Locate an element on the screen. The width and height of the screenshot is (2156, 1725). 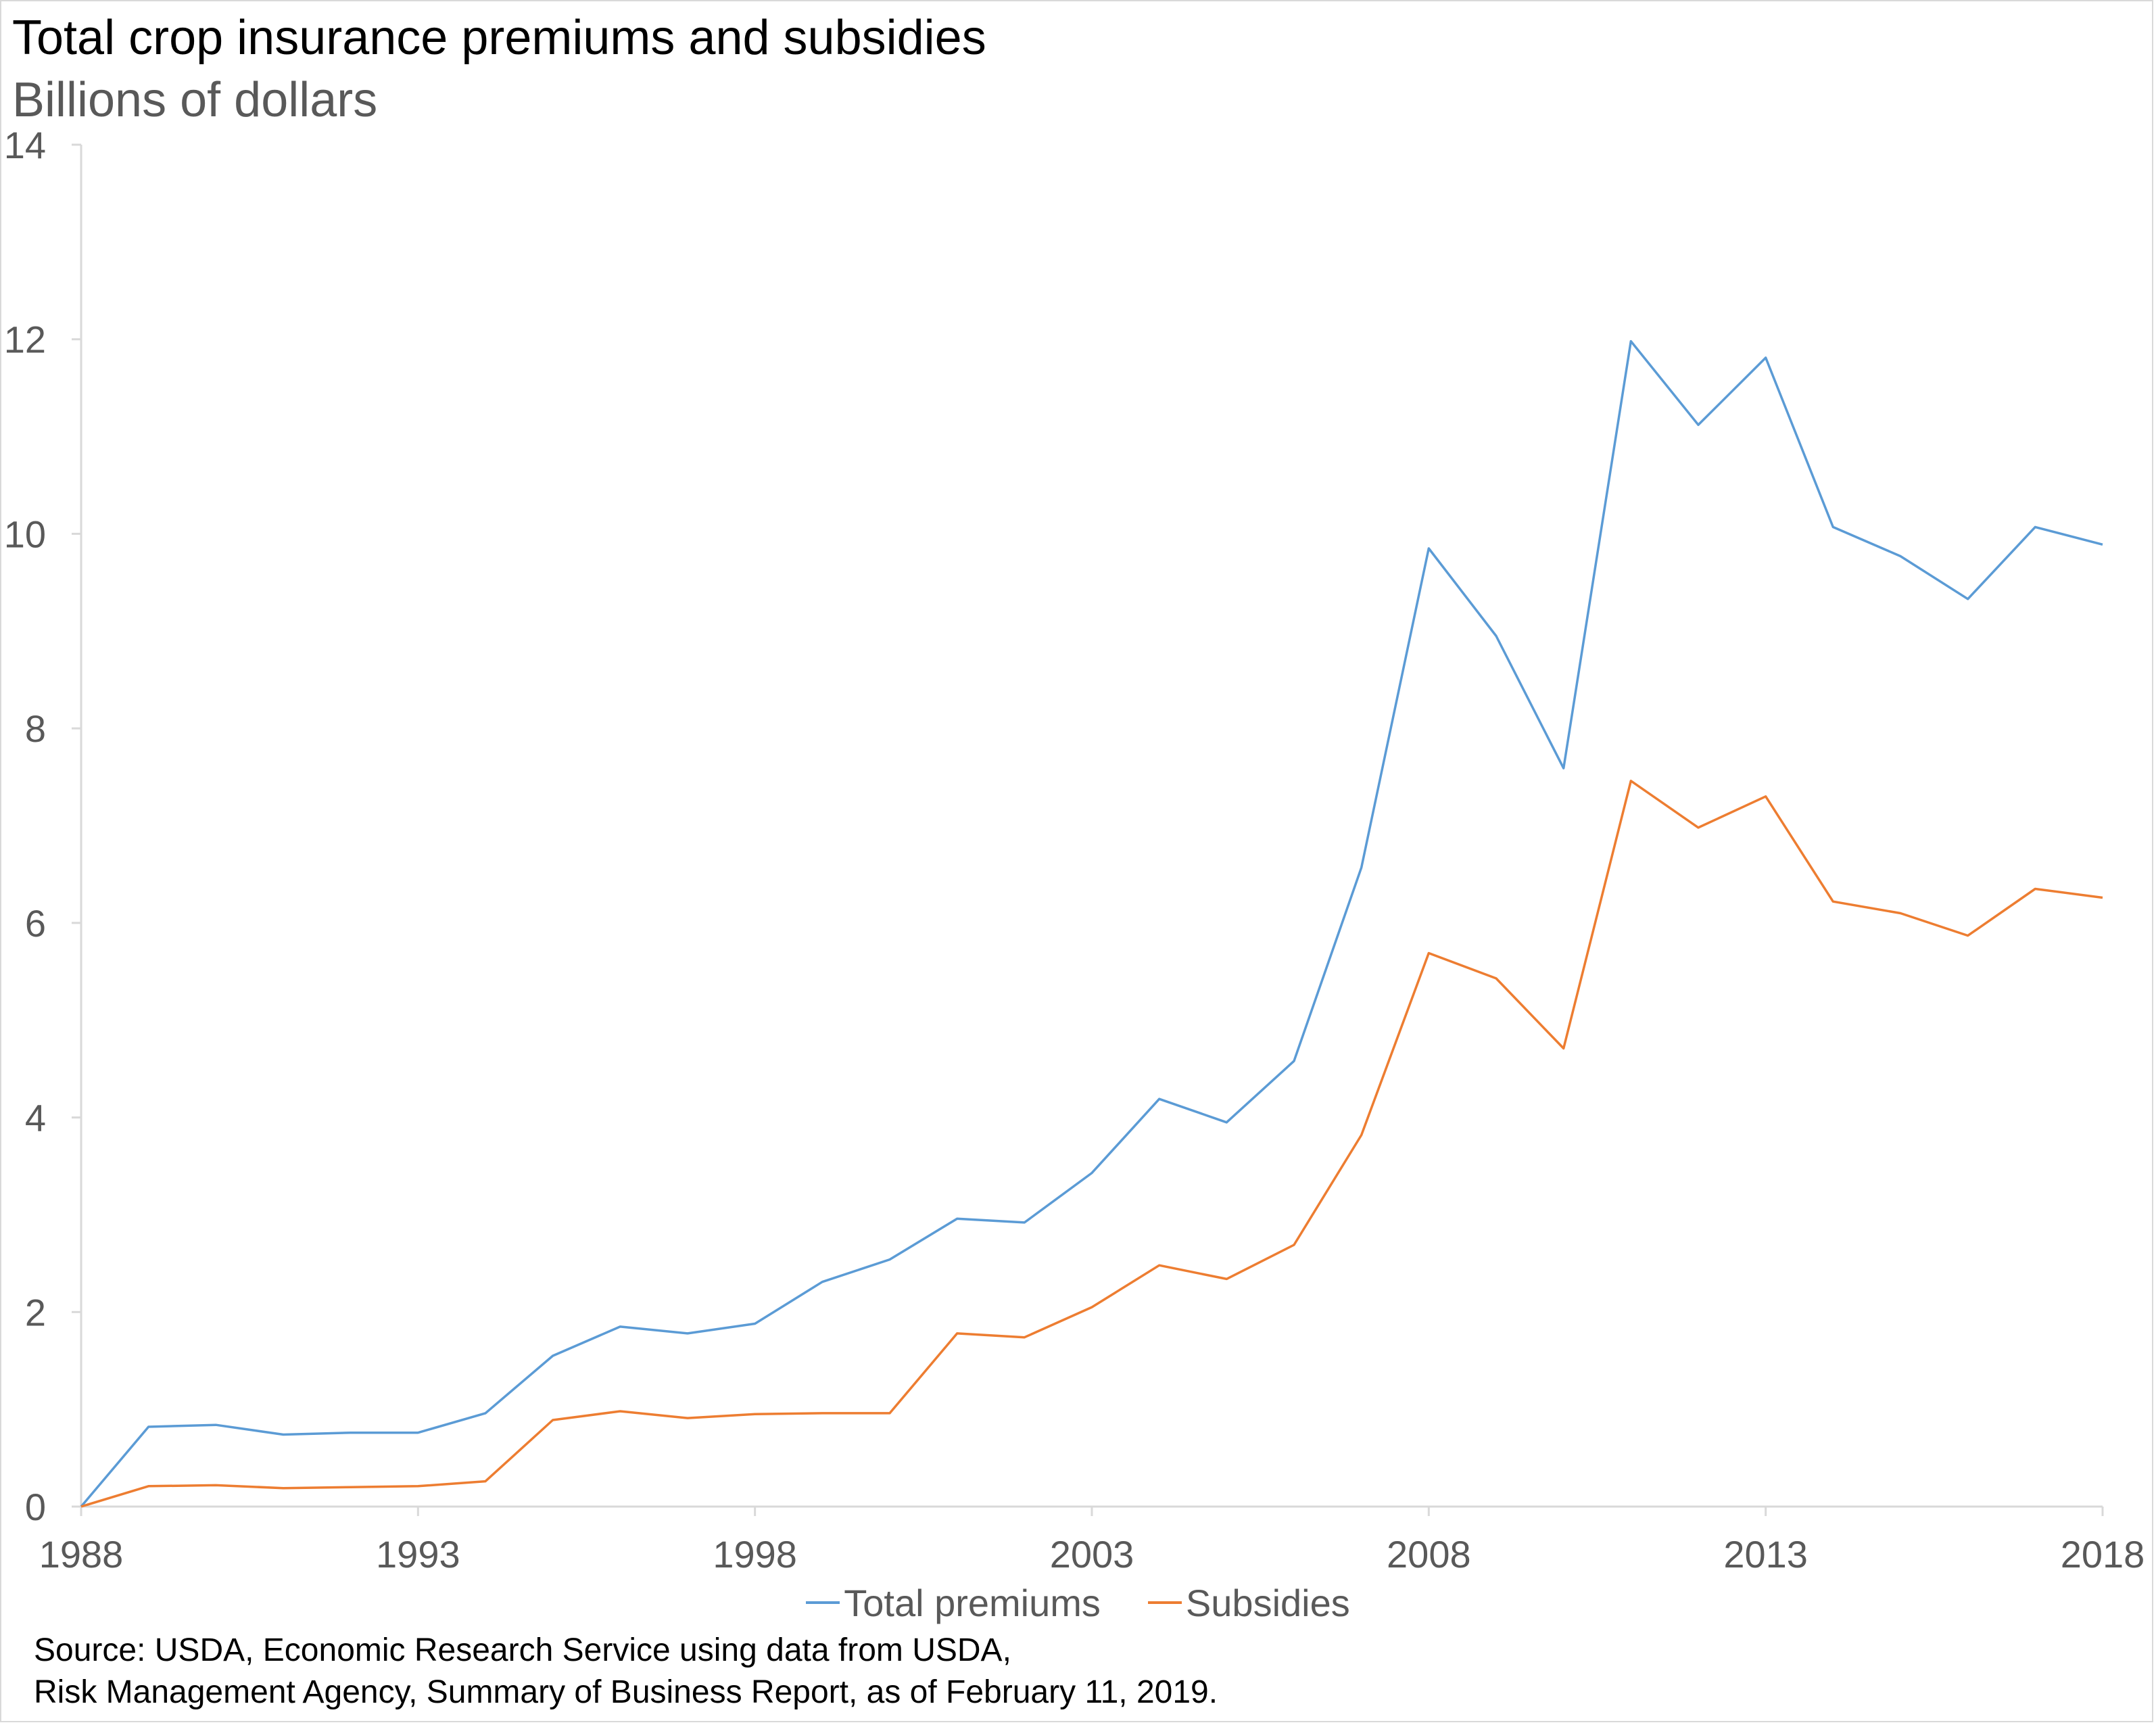
y-axis-ticks: 0 2 4 6 8 10 12 14 is located at coordinates (42, 826).